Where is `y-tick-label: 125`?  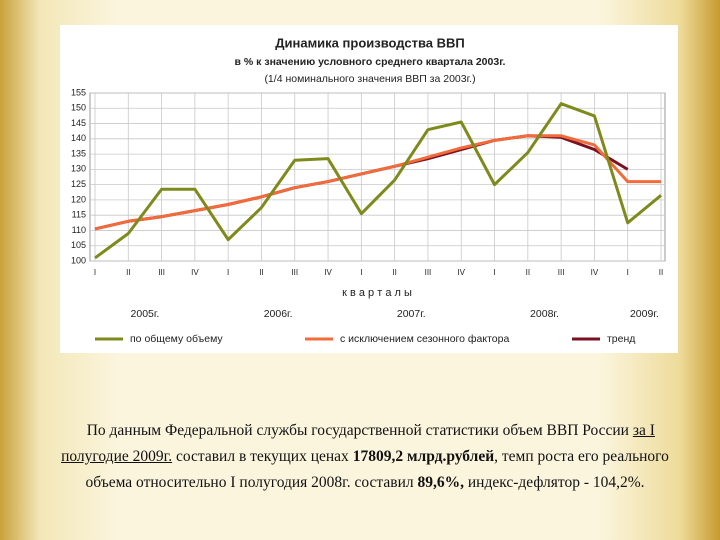
y-tick-label: 125 is located at coordinates (78, 184).